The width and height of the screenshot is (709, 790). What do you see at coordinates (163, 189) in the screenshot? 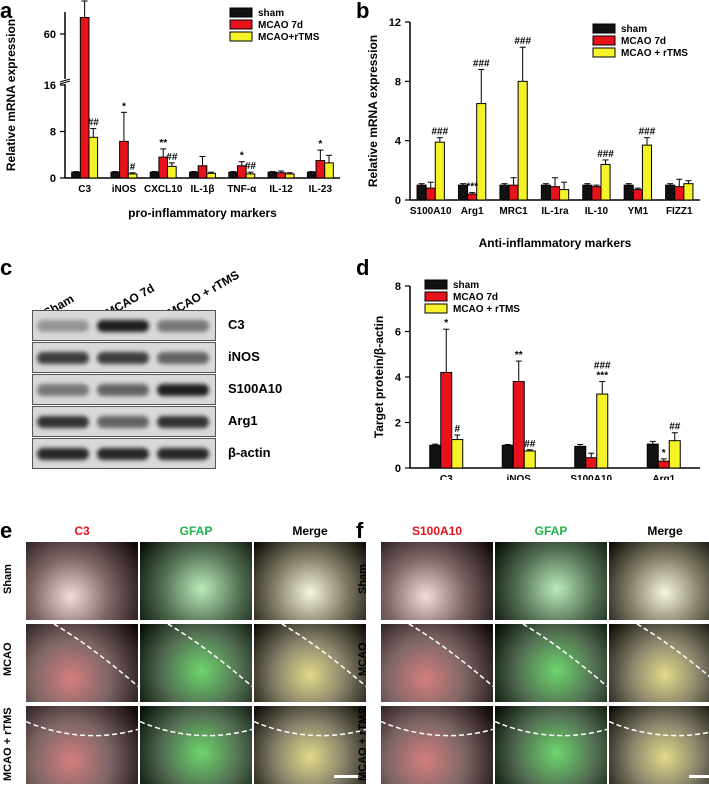
I see `category-label: CXCL10` at bounding box center [163, 189].